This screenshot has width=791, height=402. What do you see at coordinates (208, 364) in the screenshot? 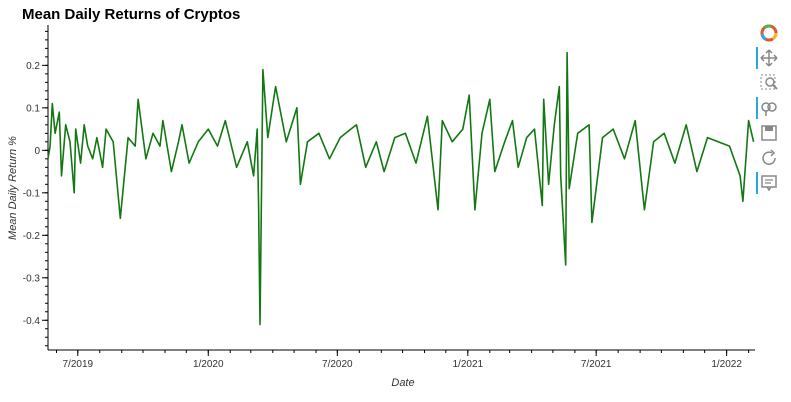
I see `x-tick-label: 1/2020` at bounding box center [208, 364].